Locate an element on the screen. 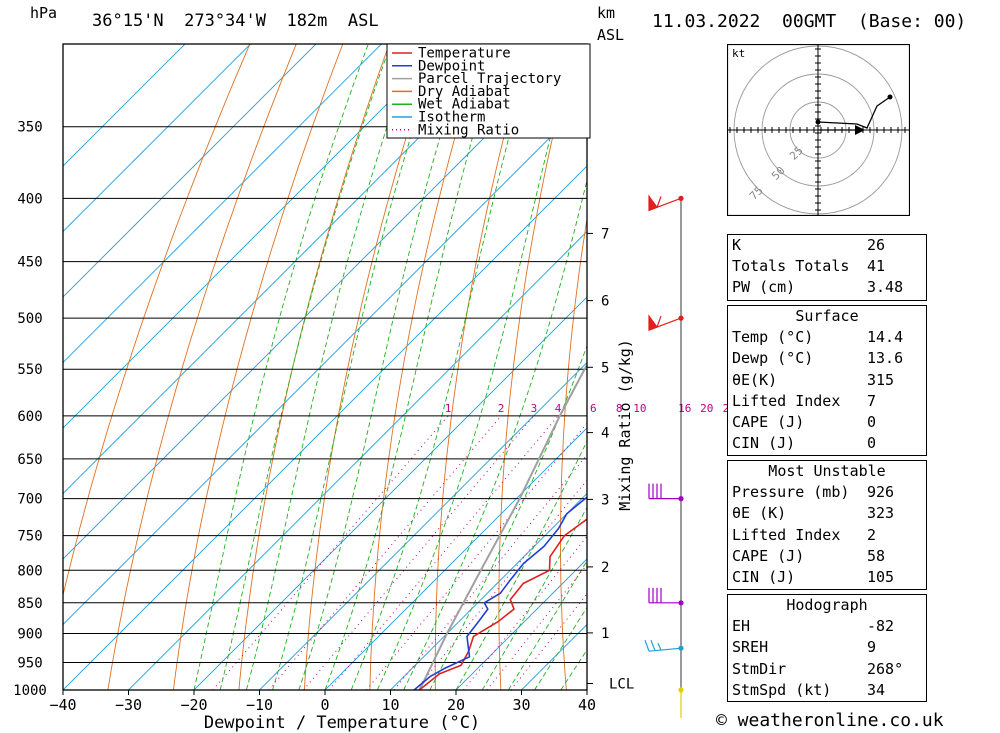 This screenshot has height=733, width=1000. asl-unit-label: ASL is located at coordinates (611, 35).